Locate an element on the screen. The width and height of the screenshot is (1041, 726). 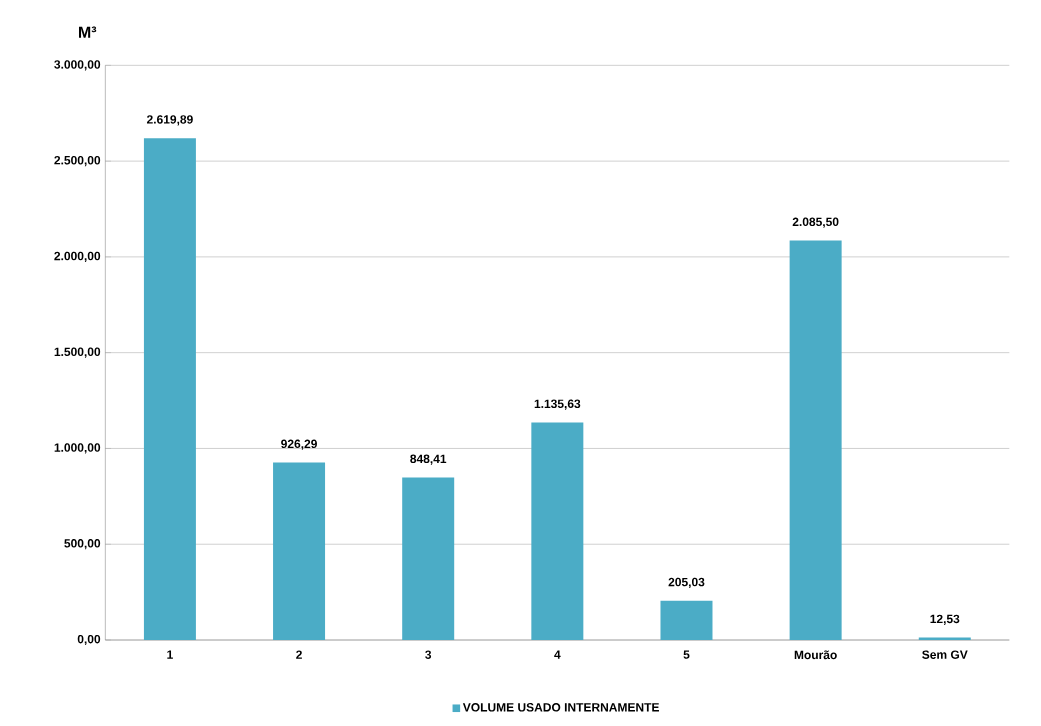
y-tick-label: 1.000,00 is located at coordinates (77, 448).